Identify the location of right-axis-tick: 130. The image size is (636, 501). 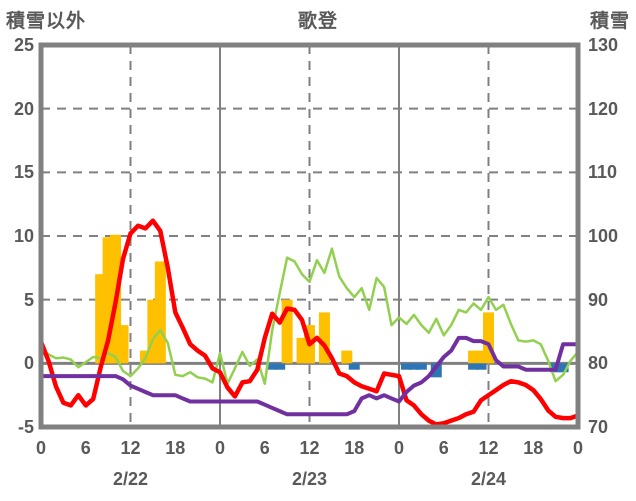
(603, 45).